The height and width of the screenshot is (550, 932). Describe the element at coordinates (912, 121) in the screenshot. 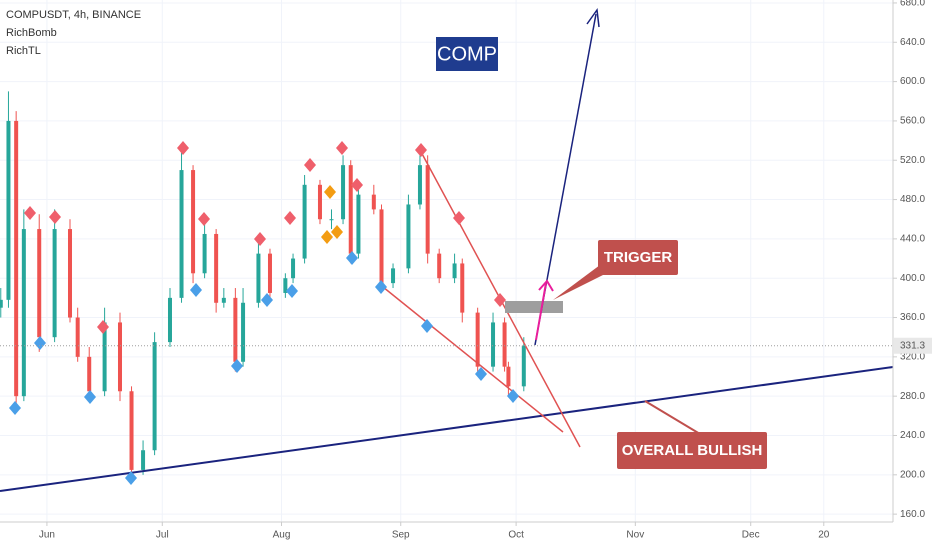

I see `y-tick-label: 560.0` at that location.